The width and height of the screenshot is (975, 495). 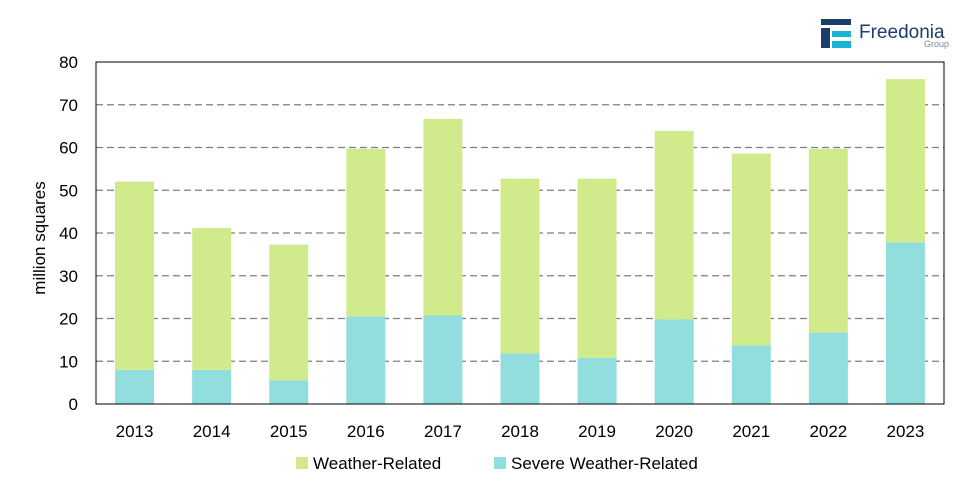 What do you see at coordinates (520, 266) in the screenshot?
I see `bar-weather-related-2018` at bounding box center [520, 266].